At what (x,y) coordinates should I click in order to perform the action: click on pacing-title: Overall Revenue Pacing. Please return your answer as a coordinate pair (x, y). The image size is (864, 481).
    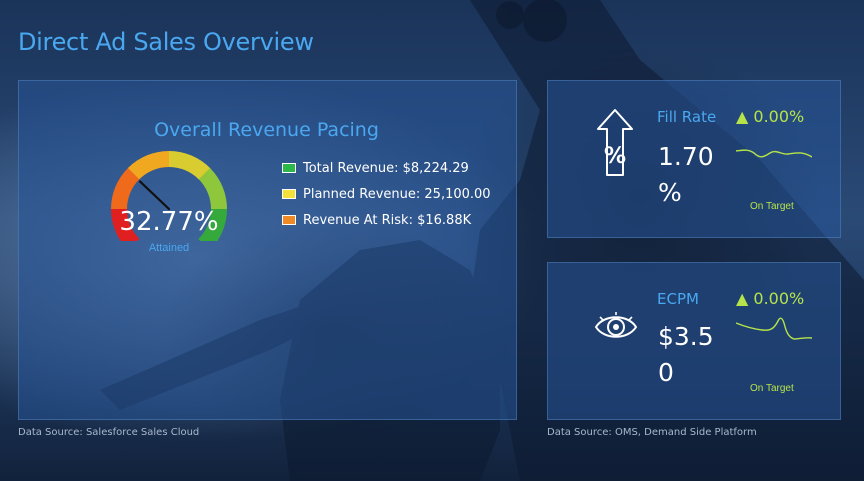
    Looking at the image, I should click on (268, 130).